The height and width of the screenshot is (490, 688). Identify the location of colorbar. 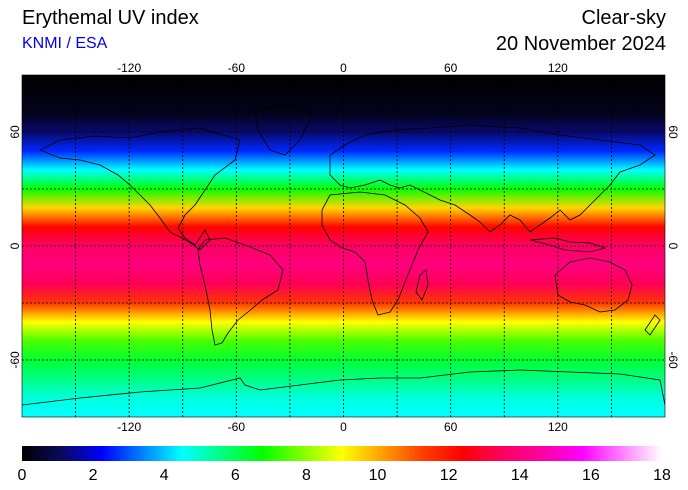
(342, 453).